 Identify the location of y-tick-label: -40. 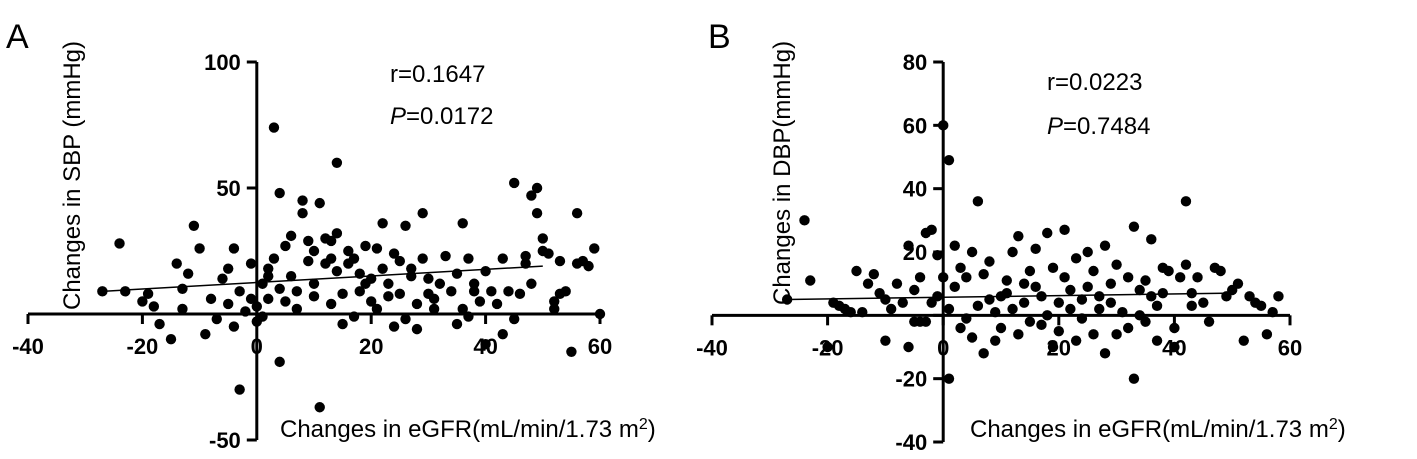
(911, 442).